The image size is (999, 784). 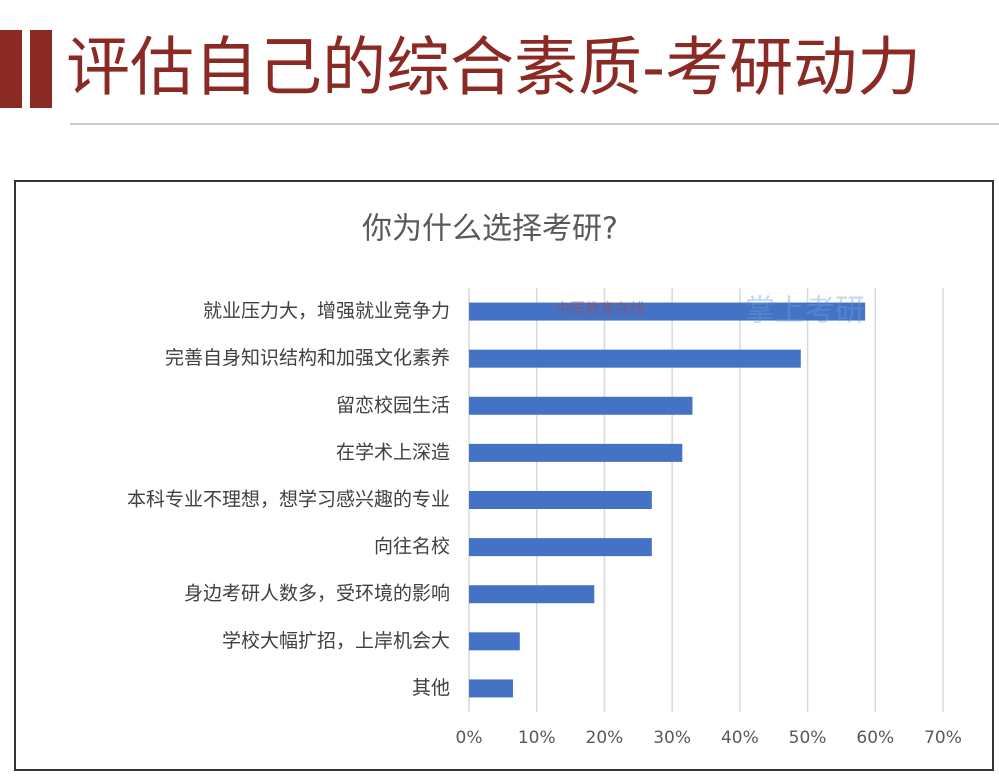 What do you see at coordinates (943, 738) in the screenshot?
I see `x-tick-label: 70%` at bounding box center [943, 738].